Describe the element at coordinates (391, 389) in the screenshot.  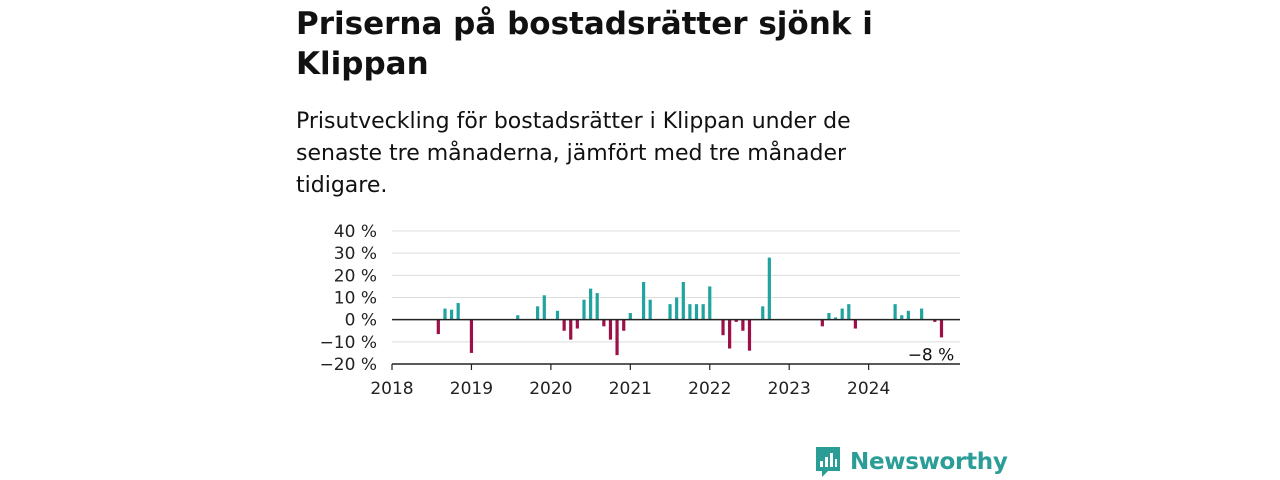
I see `x-tick-label: 2018` at that location.